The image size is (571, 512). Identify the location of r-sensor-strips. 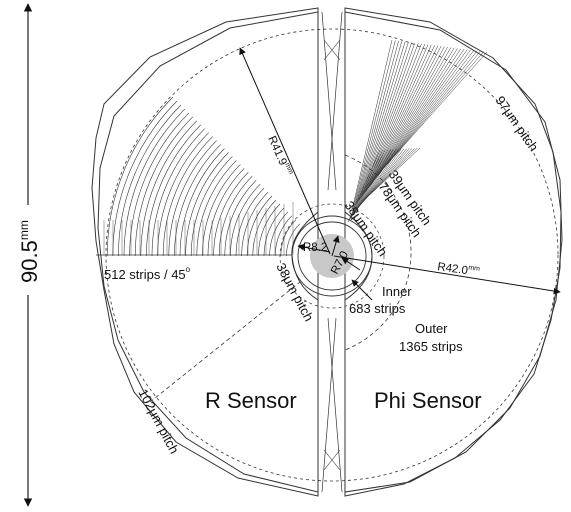
(203, 176).